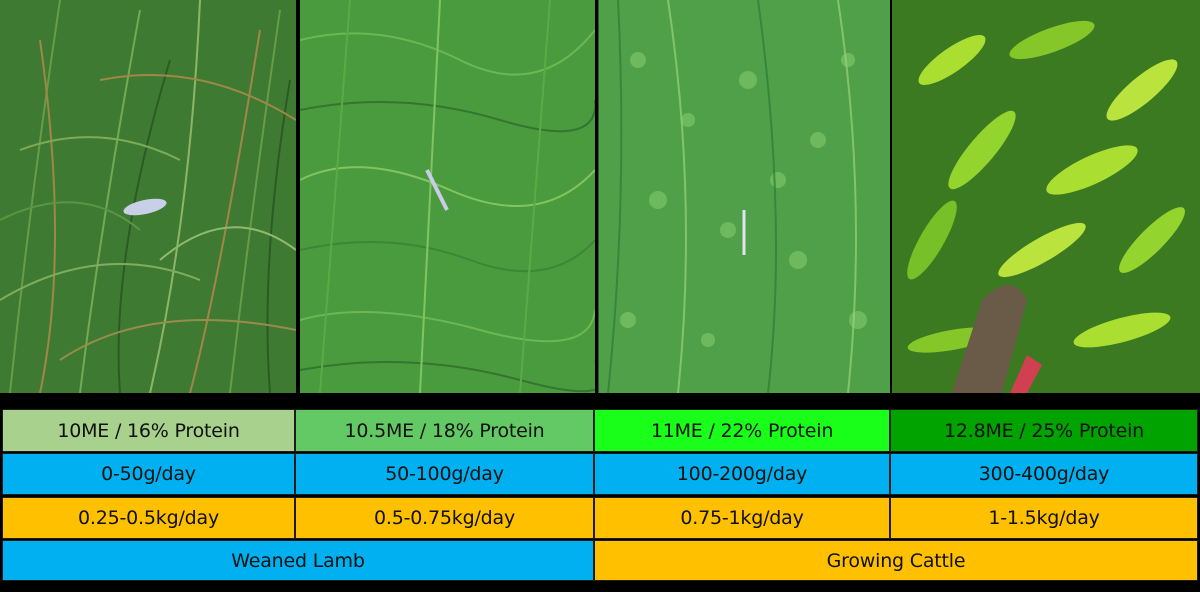 The image size is (1200, 592). I want to click on cattle-gain-cell-1: 0.25-0.5kg/day, so click(148, 518).